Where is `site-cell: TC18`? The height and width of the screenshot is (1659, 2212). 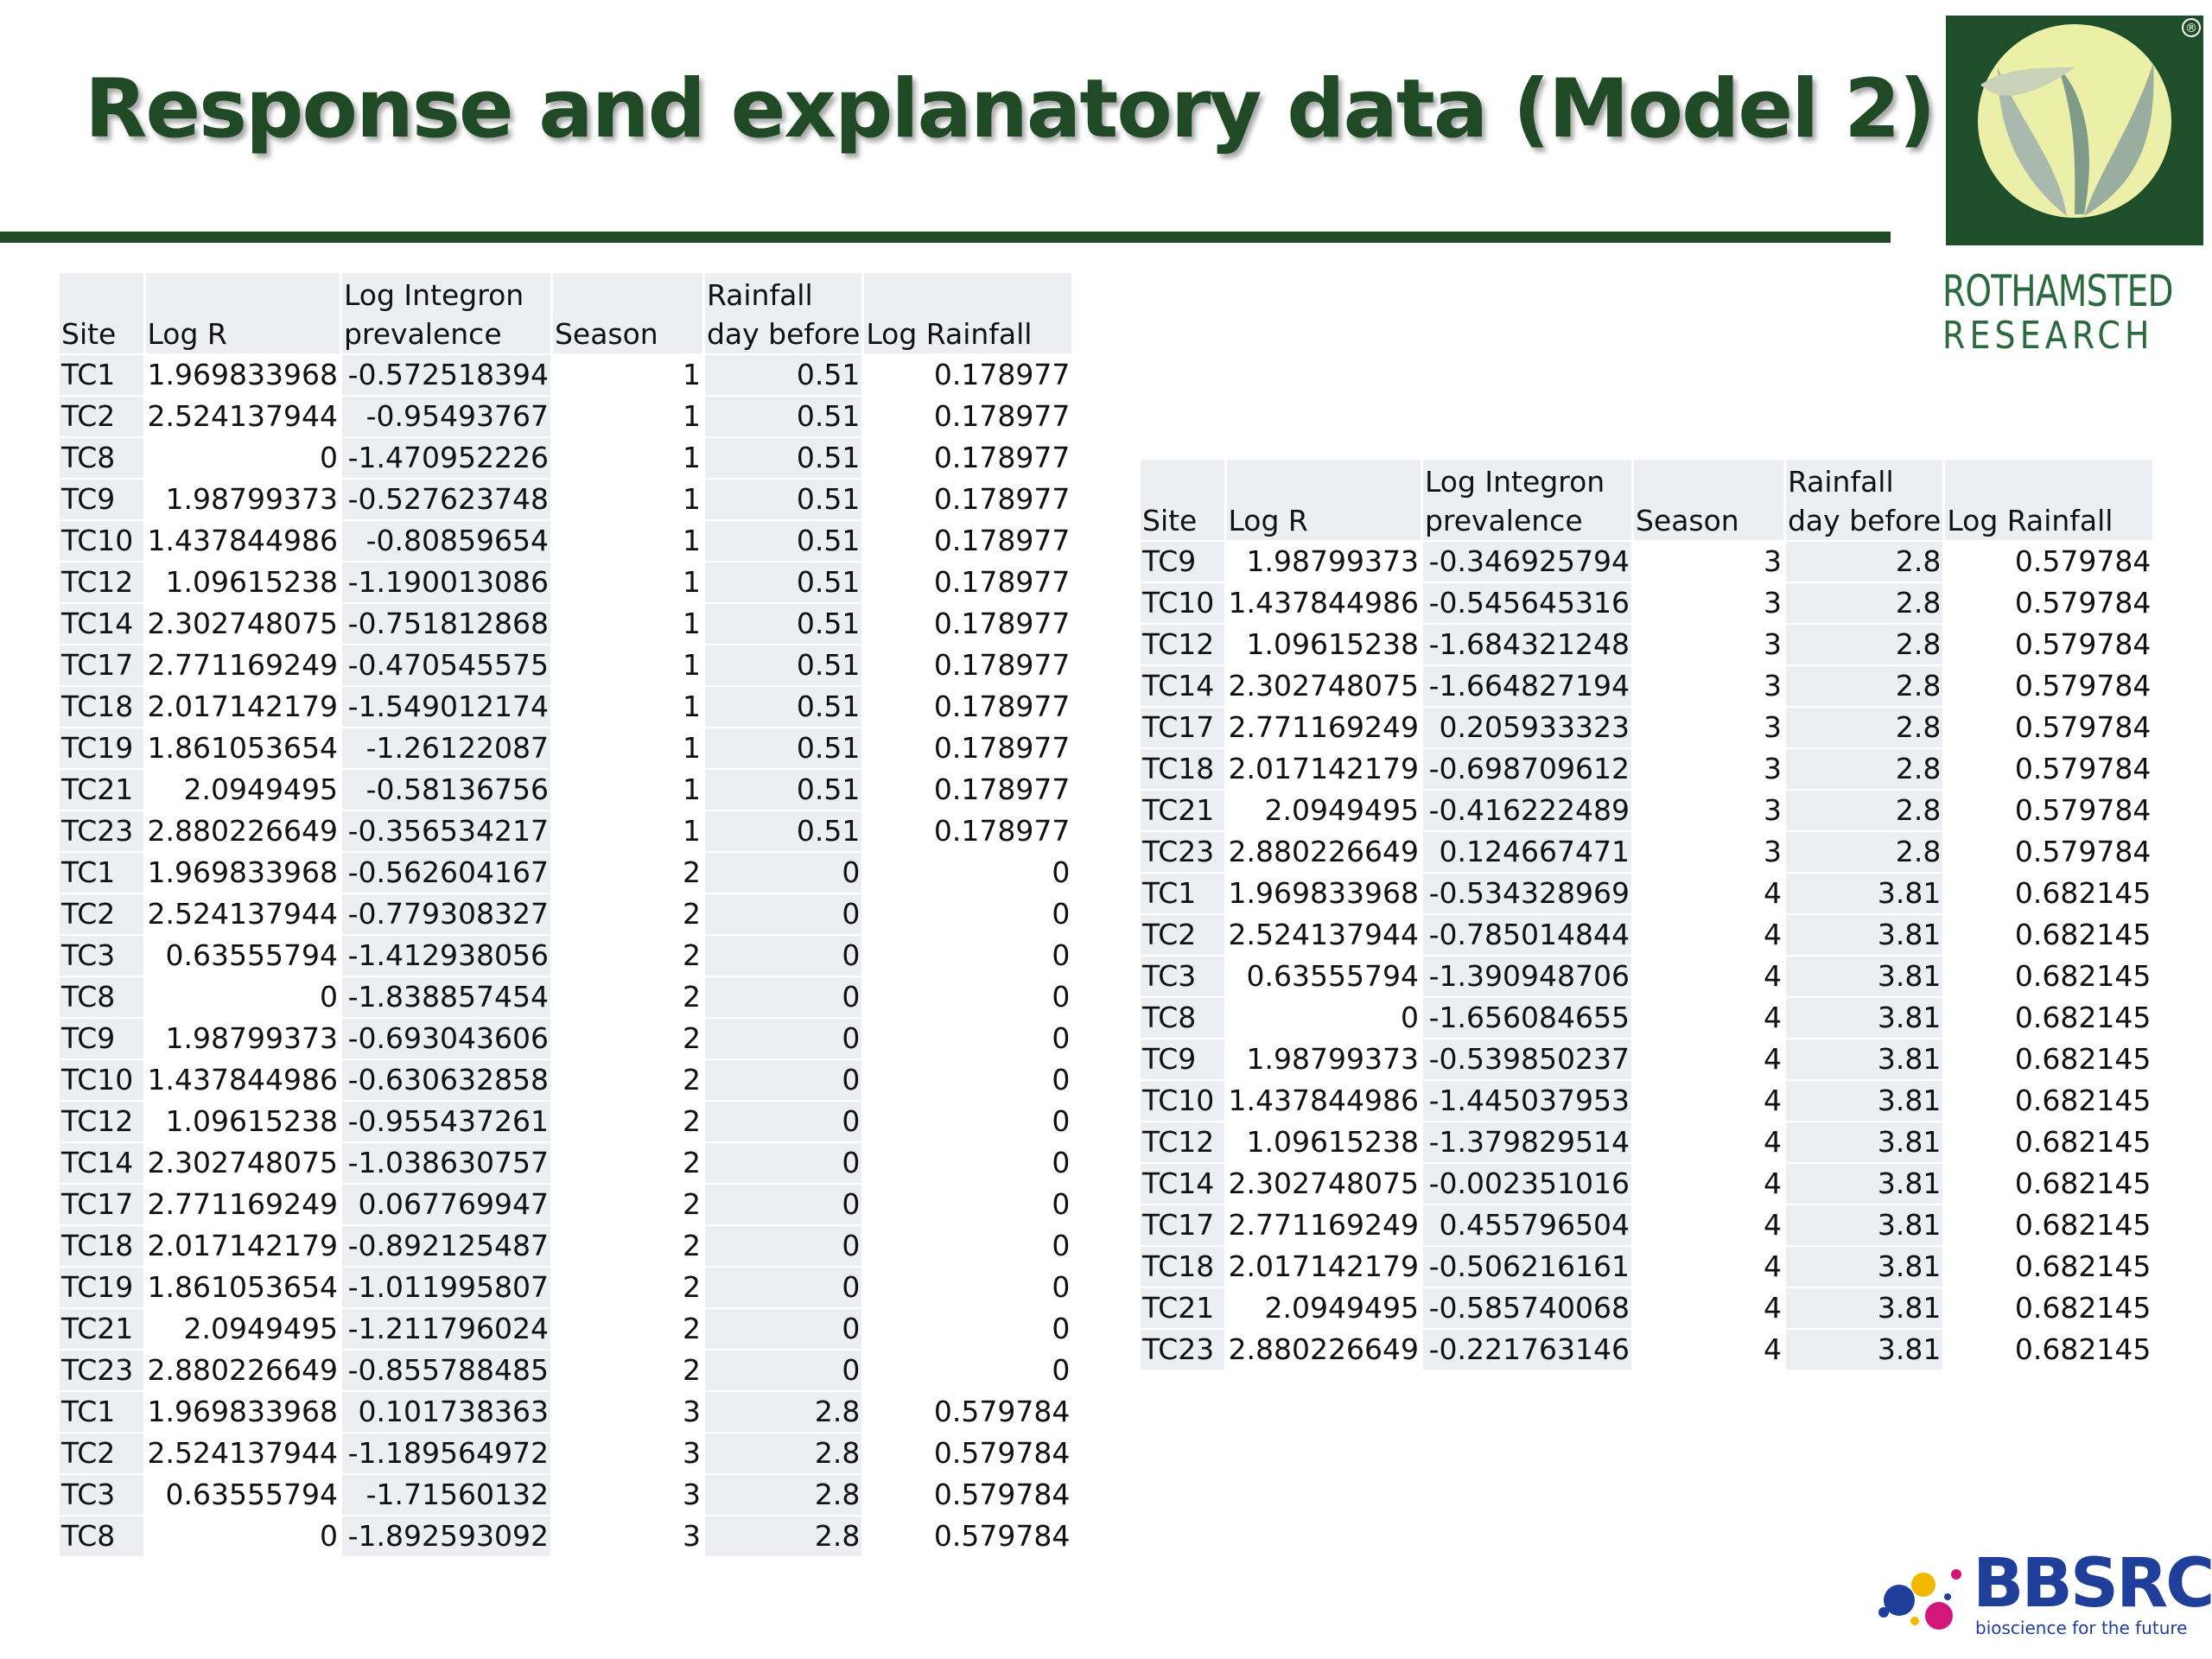 site-cell: TC18 is located at coordinates (1184, 1267).